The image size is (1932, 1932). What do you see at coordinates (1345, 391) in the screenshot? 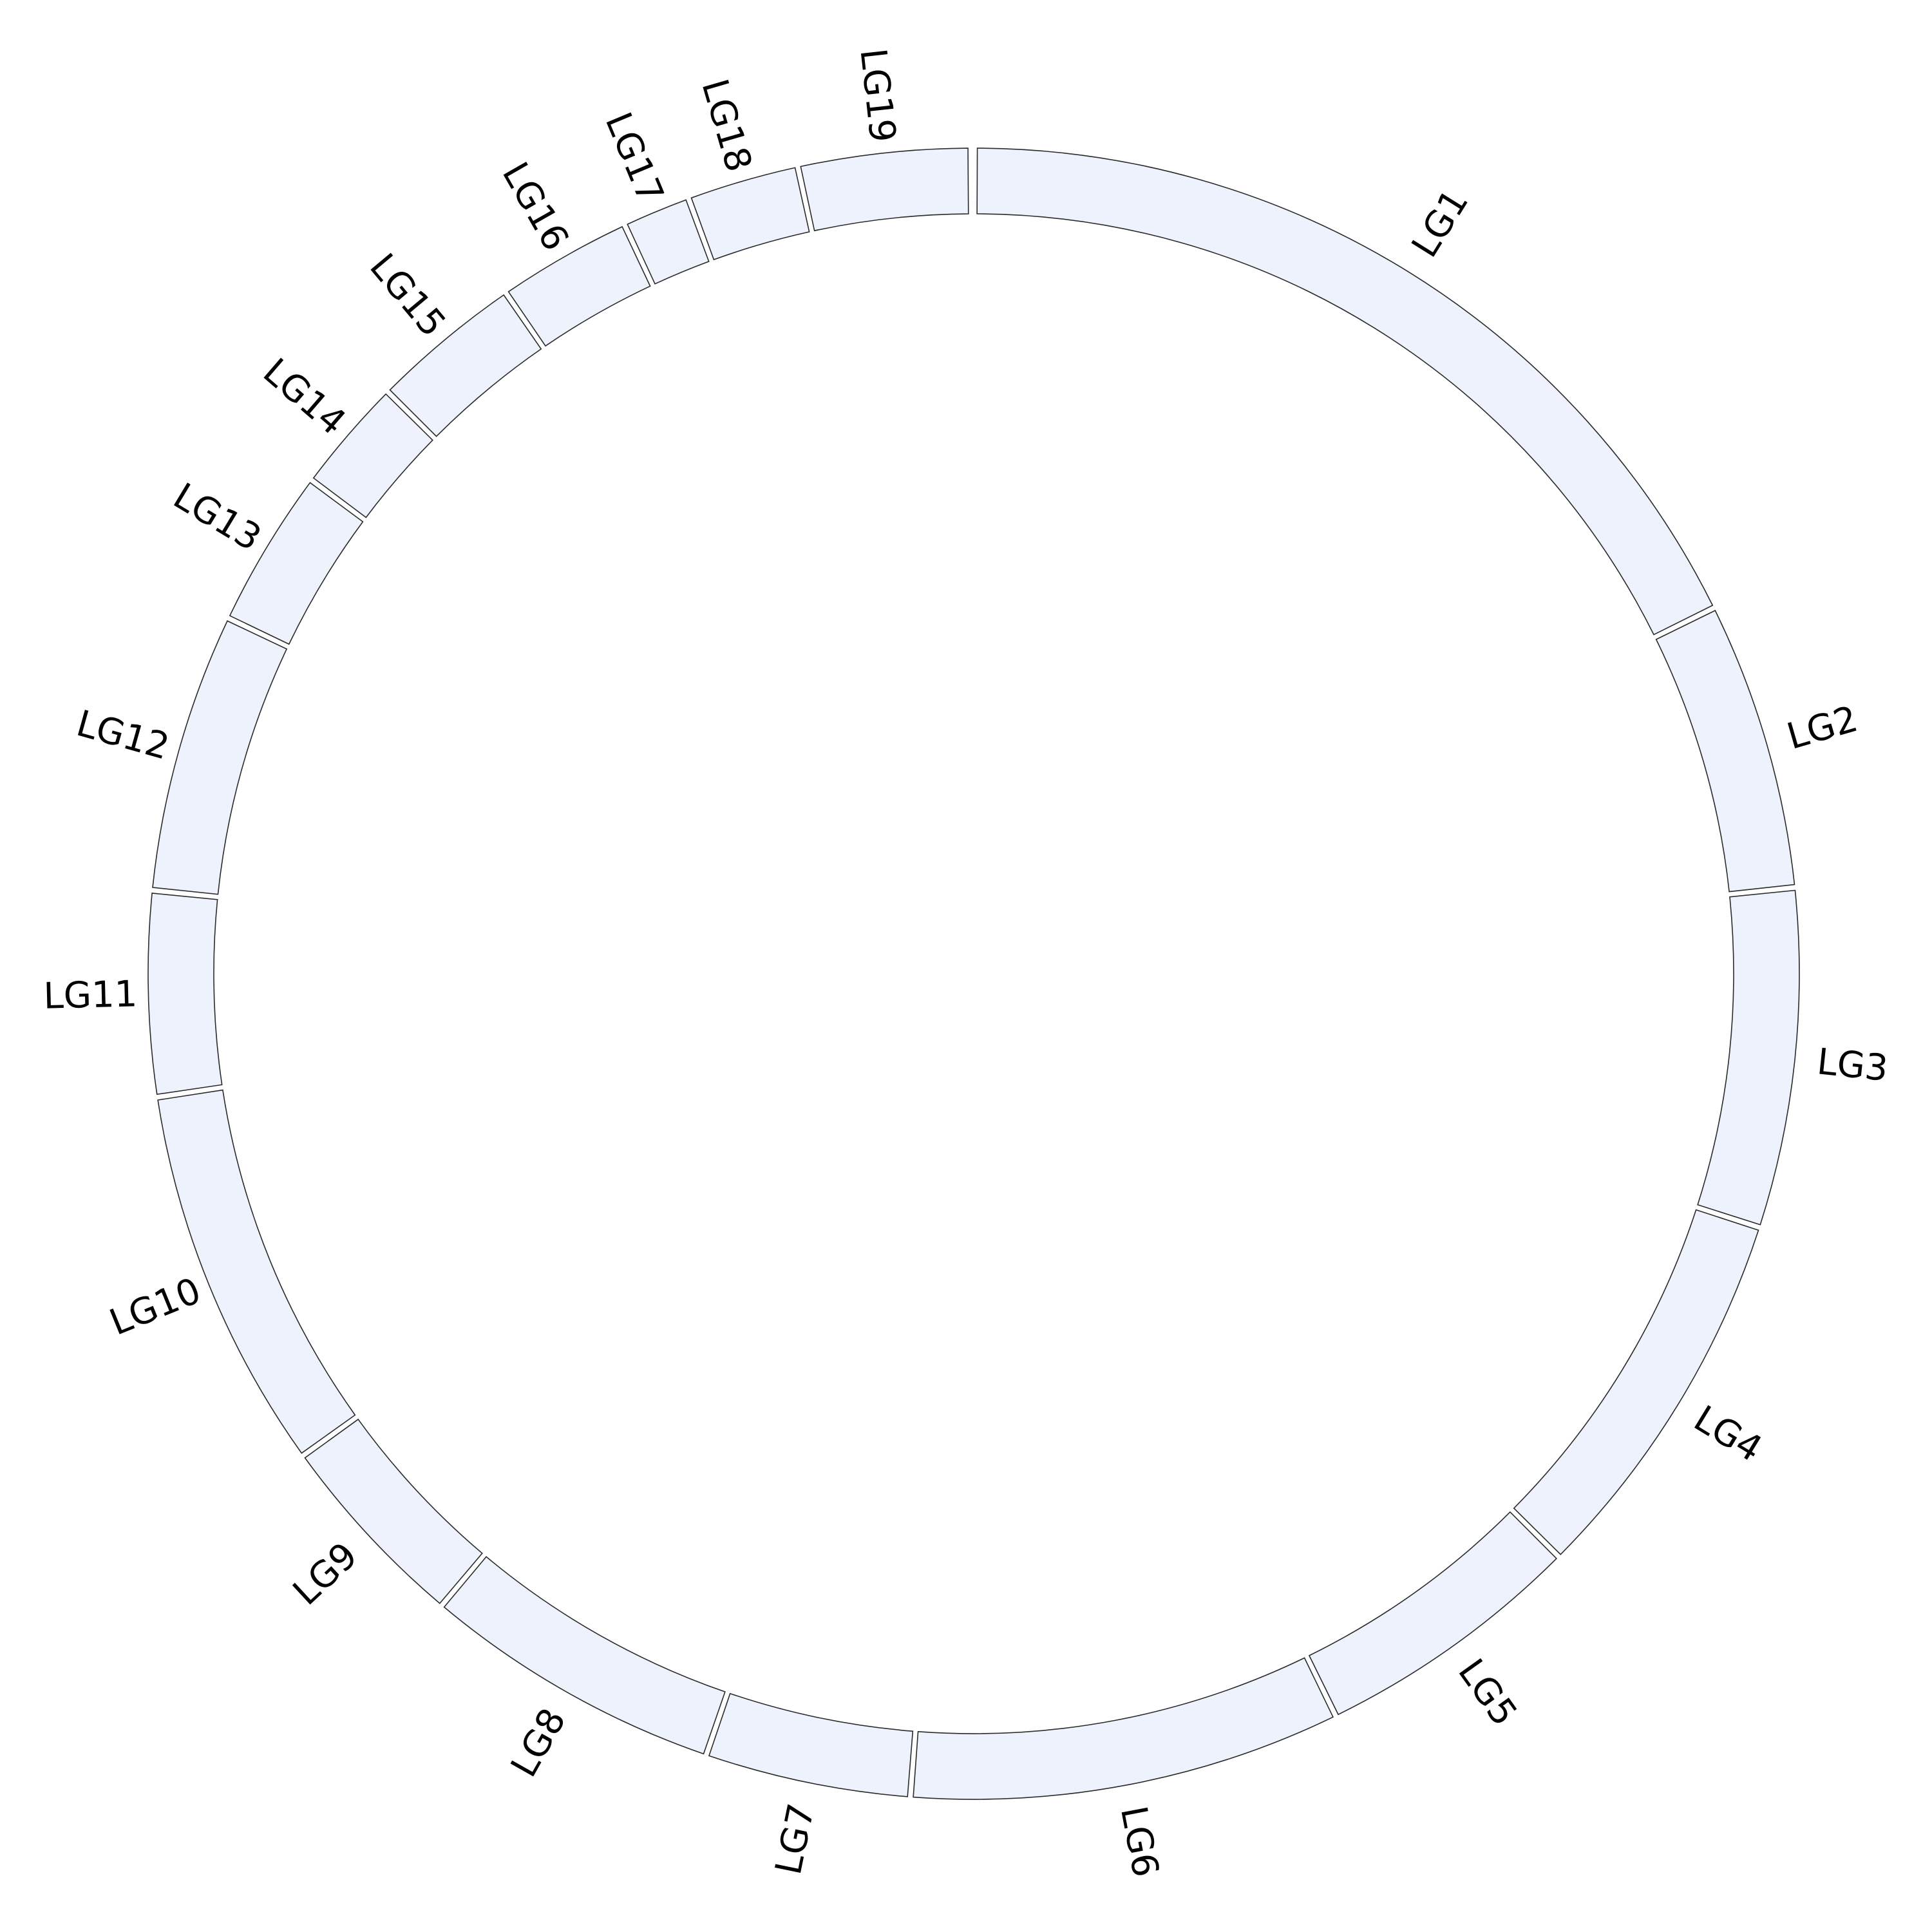
I see `segment-lg1` at bounding box center [1345, 391].